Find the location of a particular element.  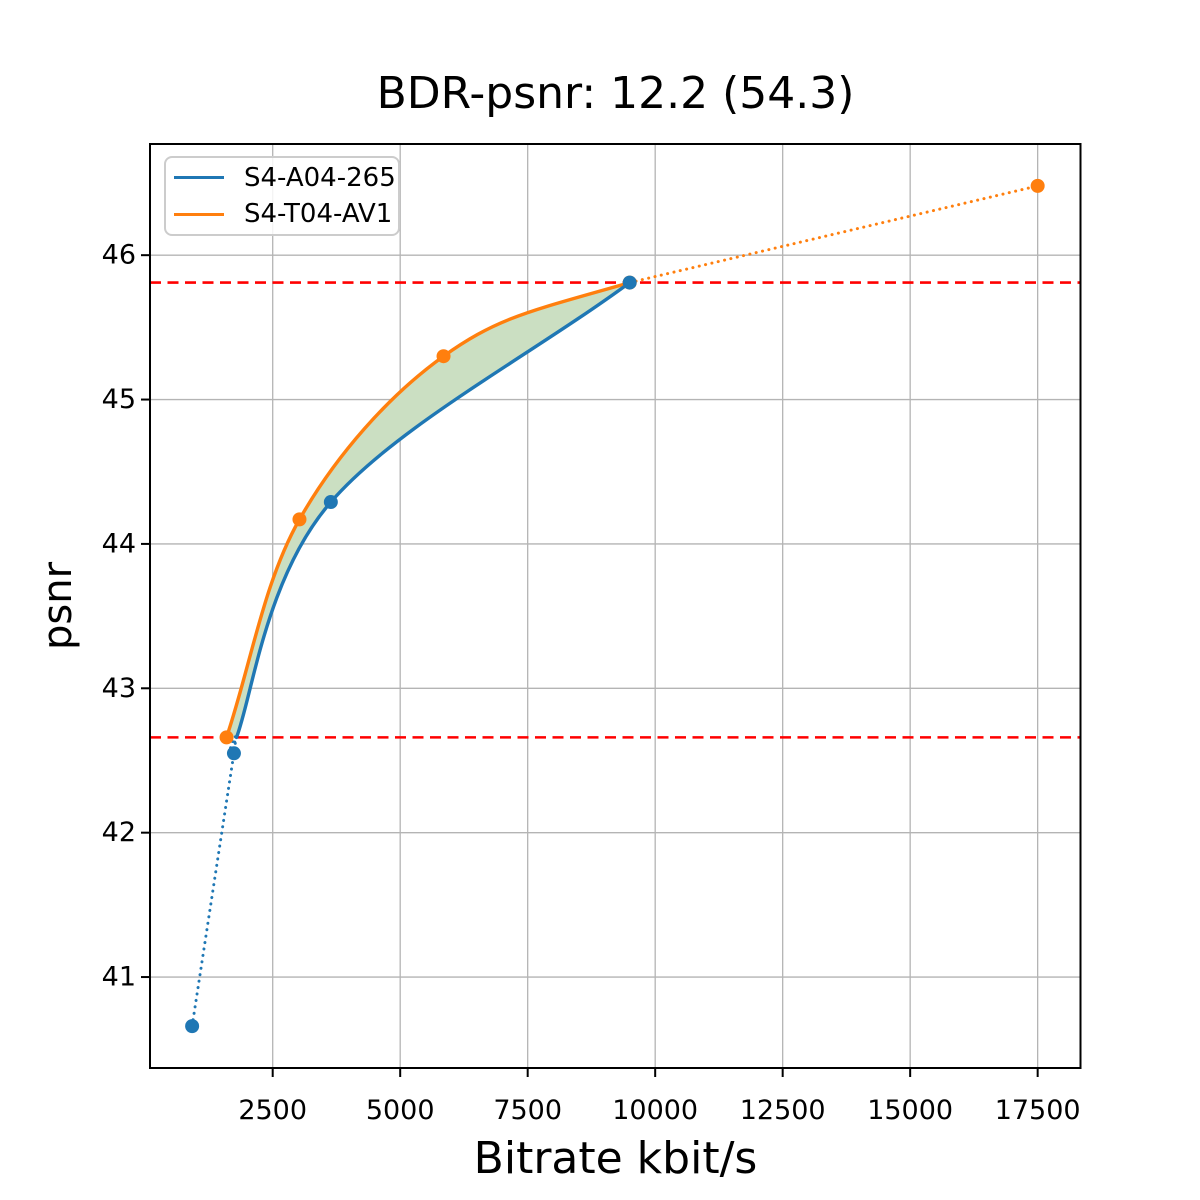

x-tick-label: 17500 is located at coordinates (1038, 1110).